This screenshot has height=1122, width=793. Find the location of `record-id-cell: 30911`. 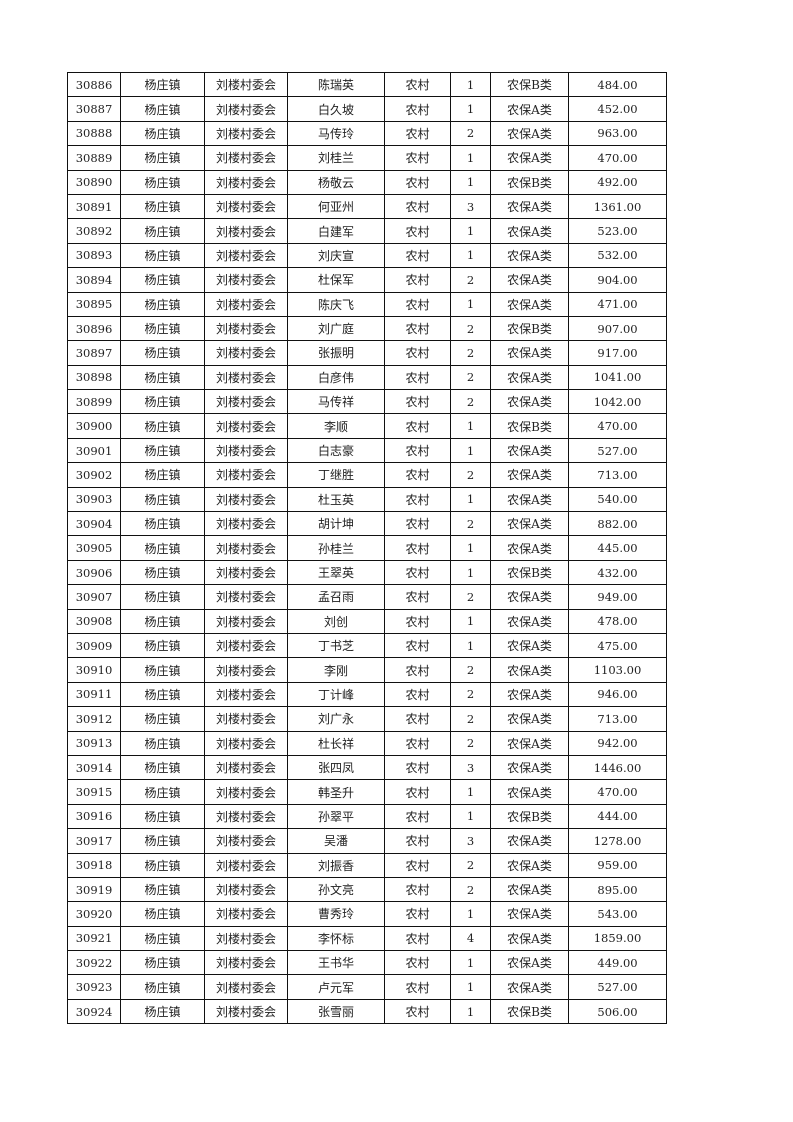

record-id-cell: 30911 is located at coordinates (94, 694).